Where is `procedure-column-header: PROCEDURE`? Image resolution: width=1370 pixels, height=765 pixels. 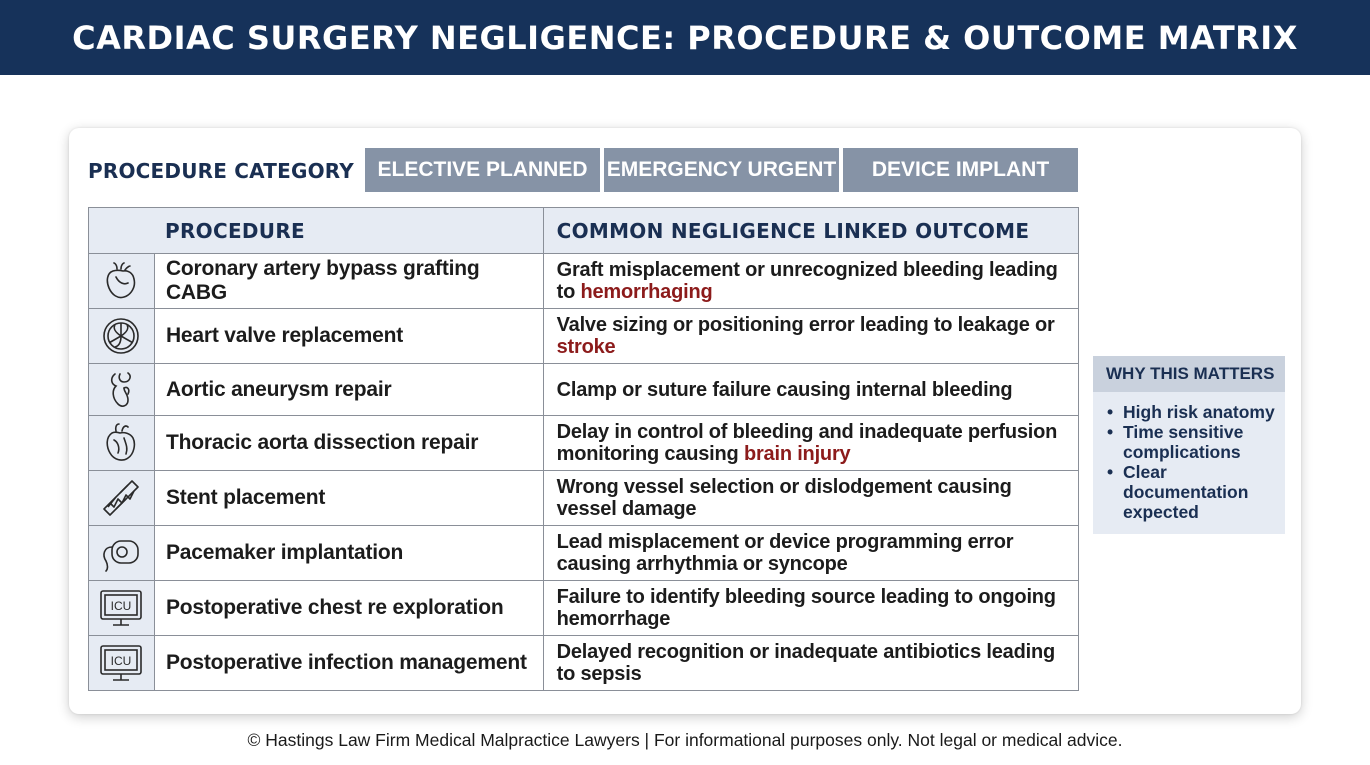
procedure-column-header: PROCEDURE is located at coordinates (316, 230).